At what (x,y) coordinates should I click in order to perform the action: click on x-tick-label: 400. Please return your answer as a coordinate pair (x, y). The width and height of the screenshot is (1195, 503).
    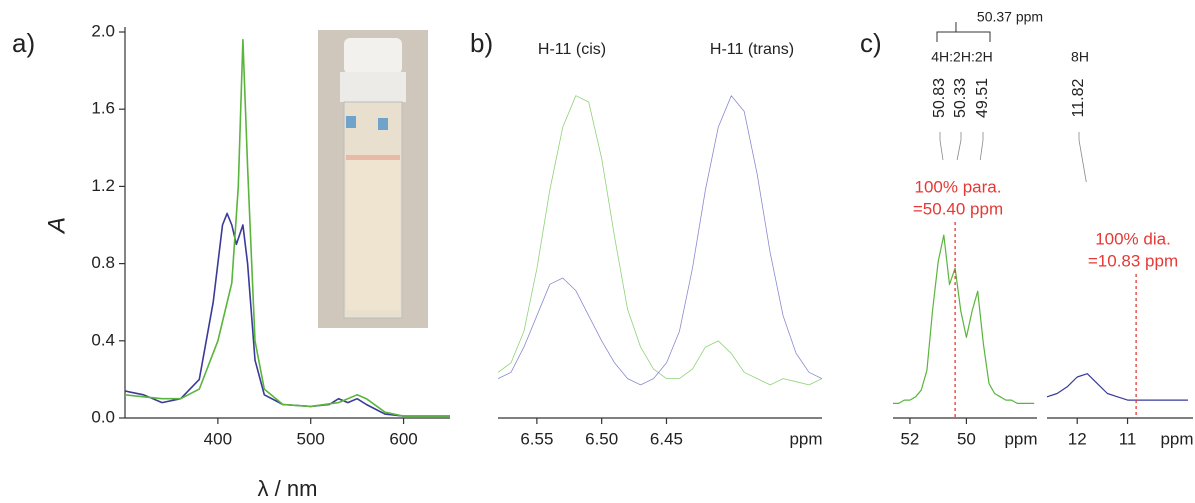
    Looking at the image, I should click on (218, 438).